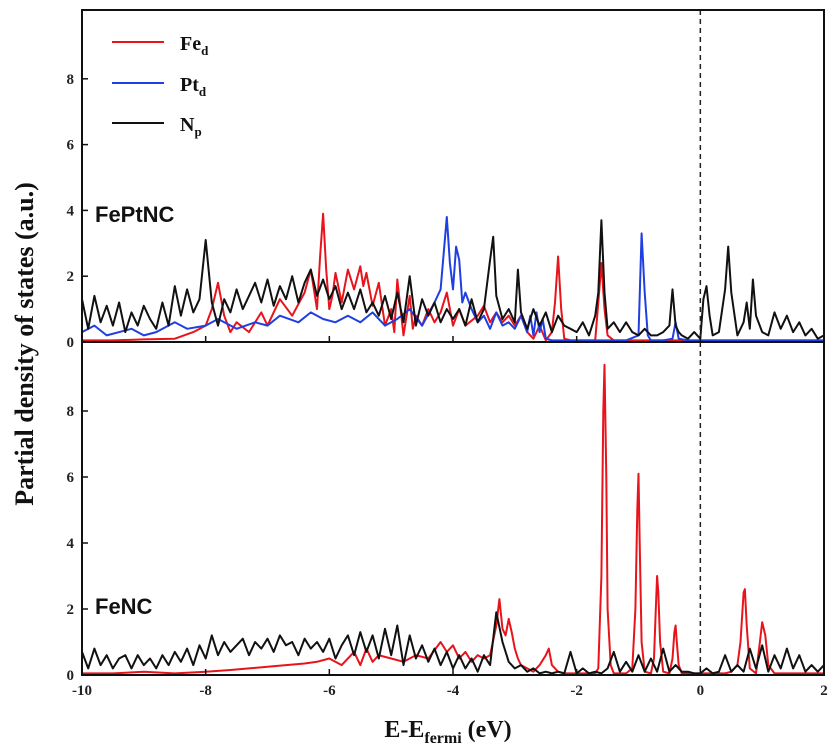 The height and width of the screenshot is (752, 831). I want to click on x-tick-label: -2, so click(576, 691).